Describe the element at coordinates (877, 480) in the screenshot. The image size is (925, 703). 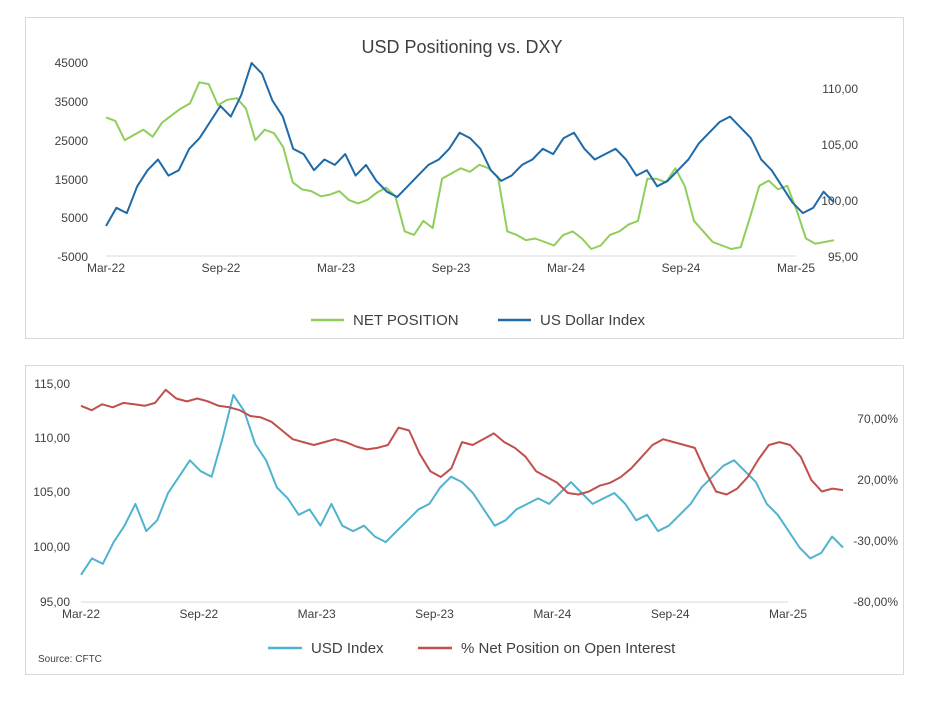
I see `y-right-tick-label: 20,00%` at that location.